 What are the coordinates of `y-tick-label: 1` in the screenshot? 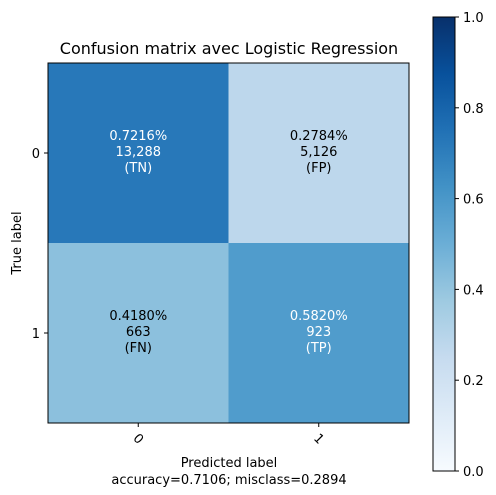 It's located at (36, 334).